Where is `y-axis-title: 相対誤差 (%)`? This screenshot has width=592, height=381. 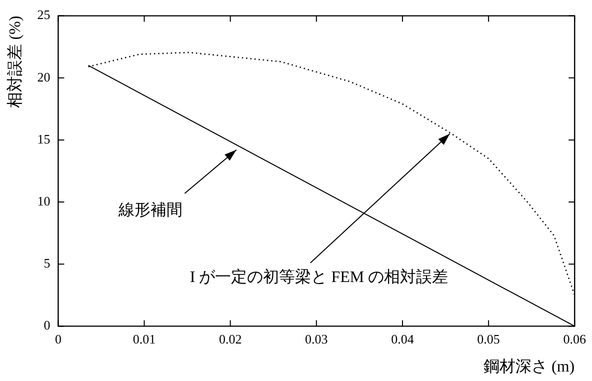
y-axis-title: 相対誤差 (%) is located at coordinates (15, 62).